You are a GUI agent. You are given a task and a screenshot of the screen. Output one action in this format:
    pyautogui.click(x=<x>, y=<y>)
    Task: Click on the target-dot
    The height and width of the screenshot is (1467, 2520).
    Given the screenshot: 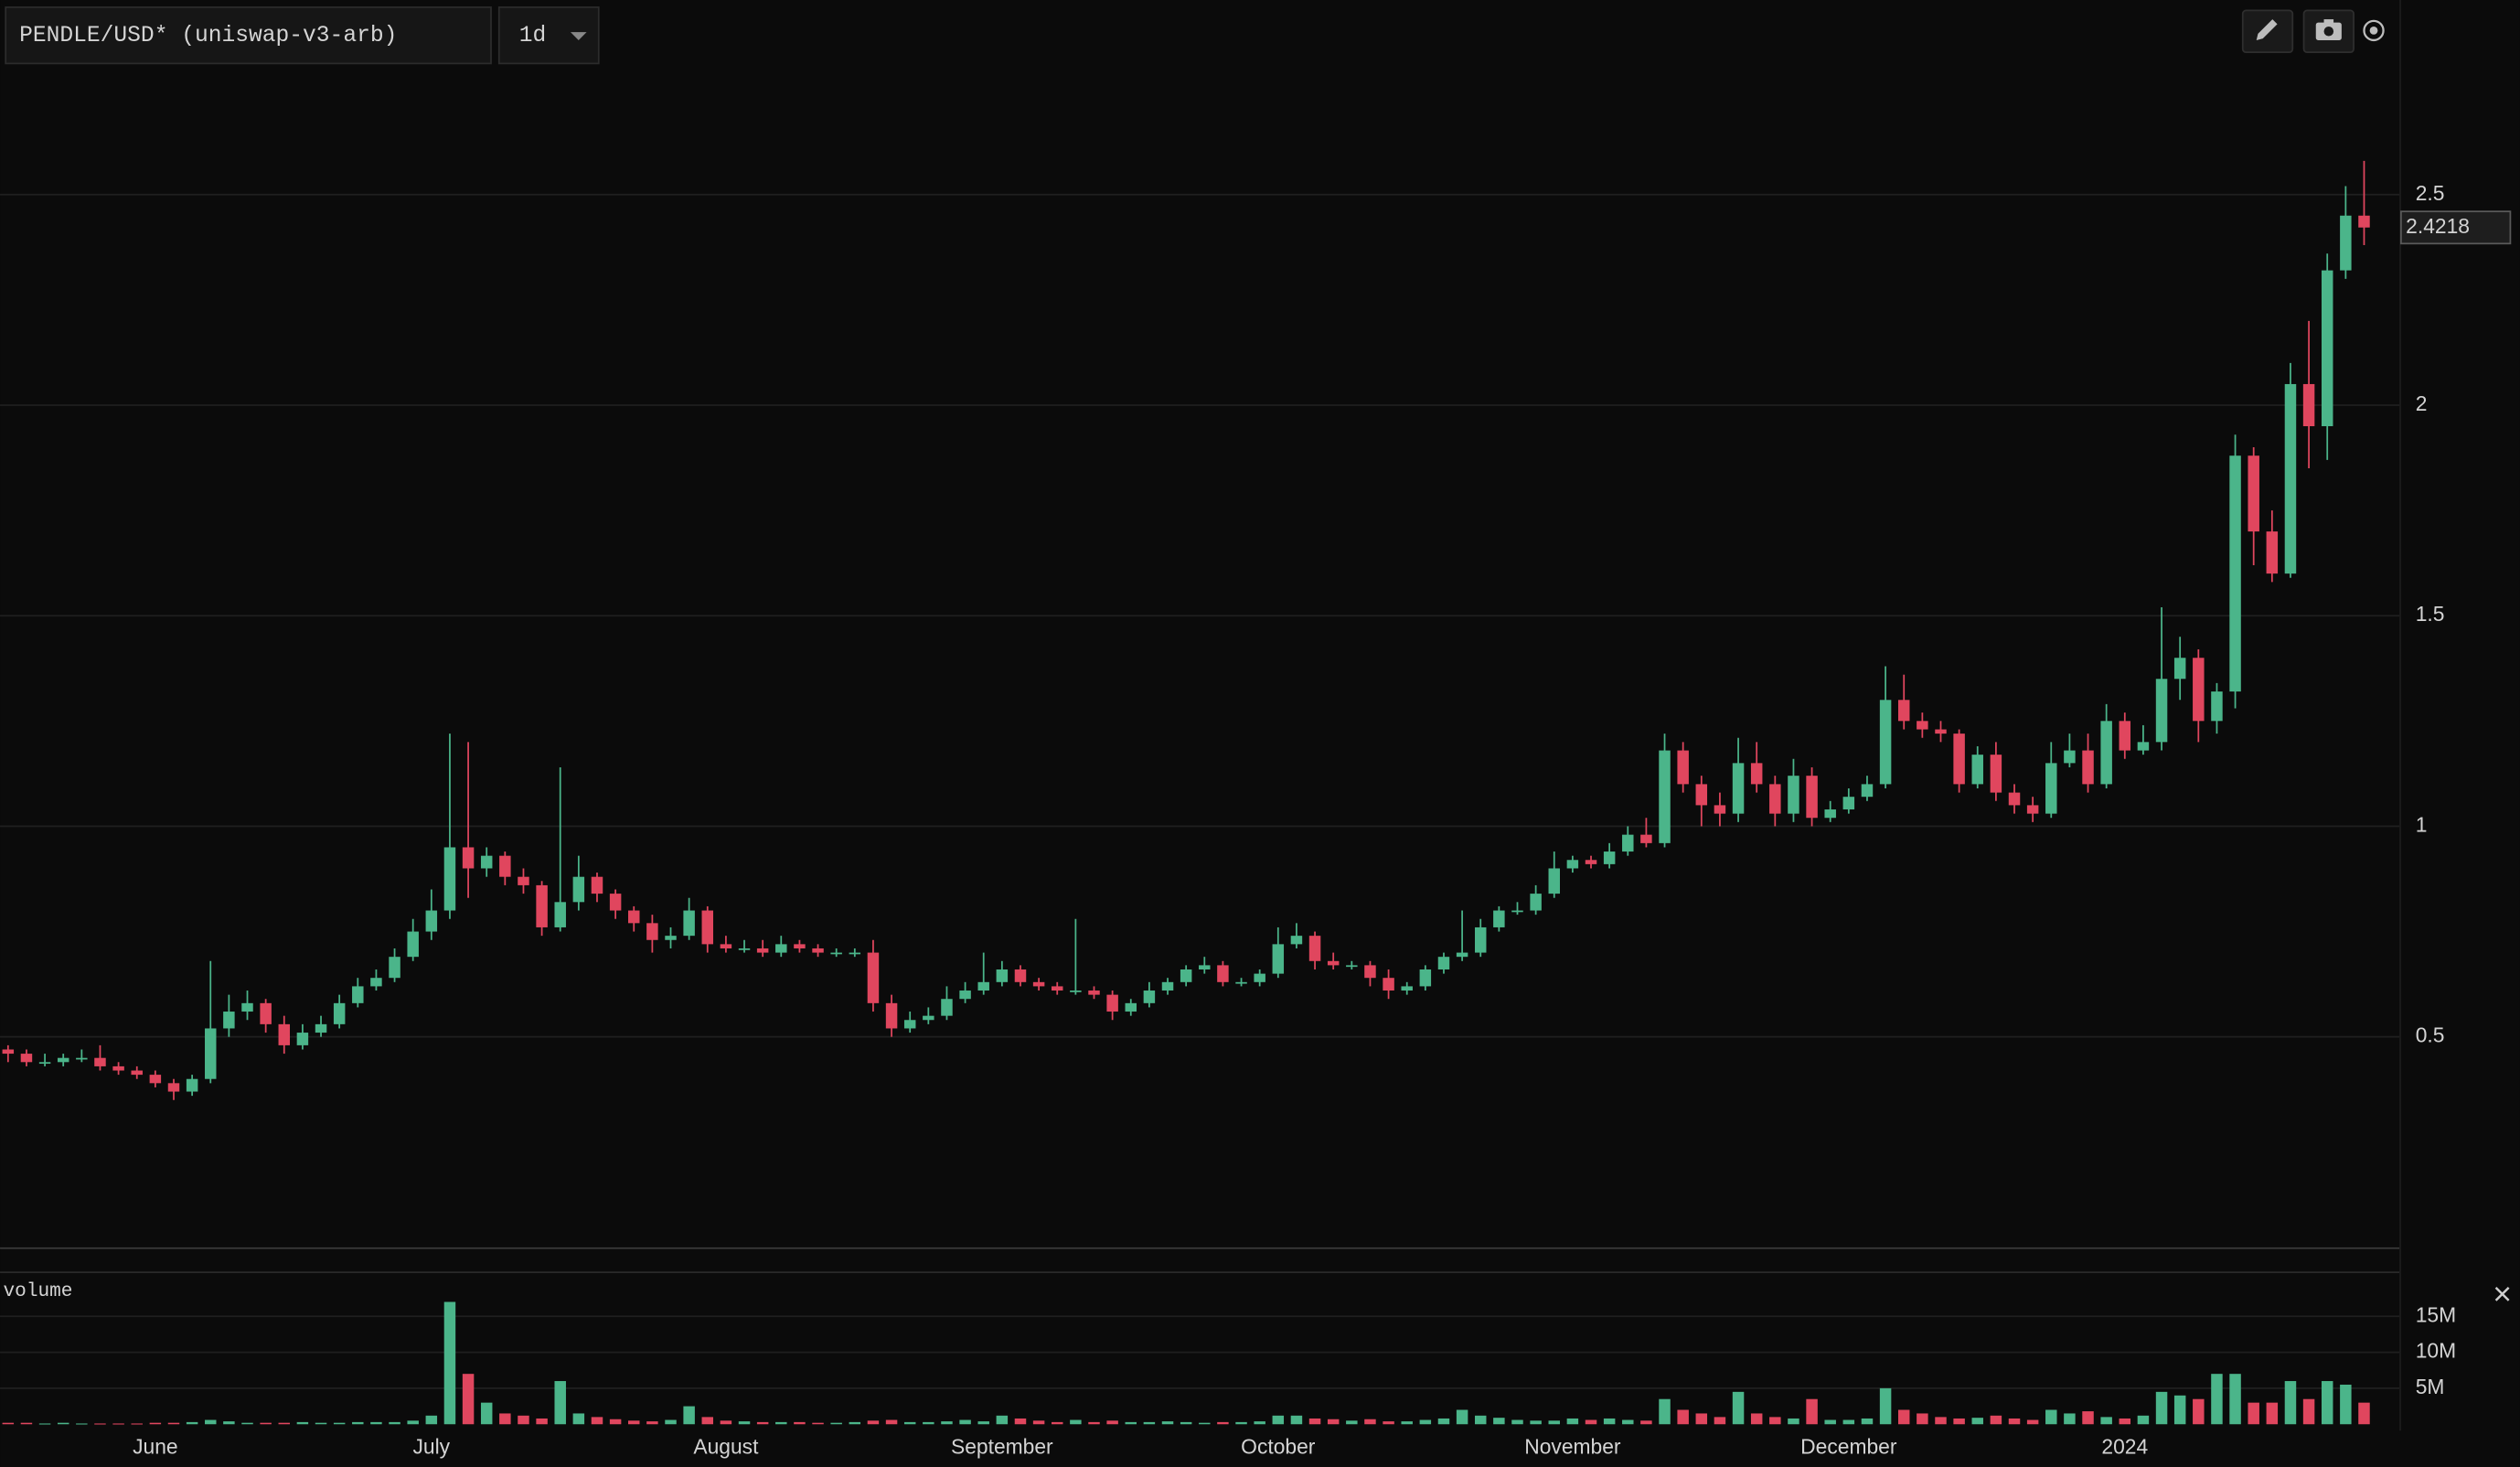 What is the action you would take?
    pyautogui.click(x=2373, y=31)
    